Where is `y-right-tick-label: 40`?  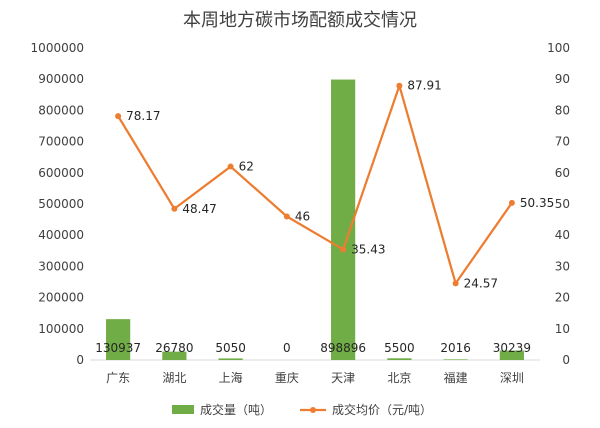
y-right-tick-label: 40 is located at coordinates (562, 235).